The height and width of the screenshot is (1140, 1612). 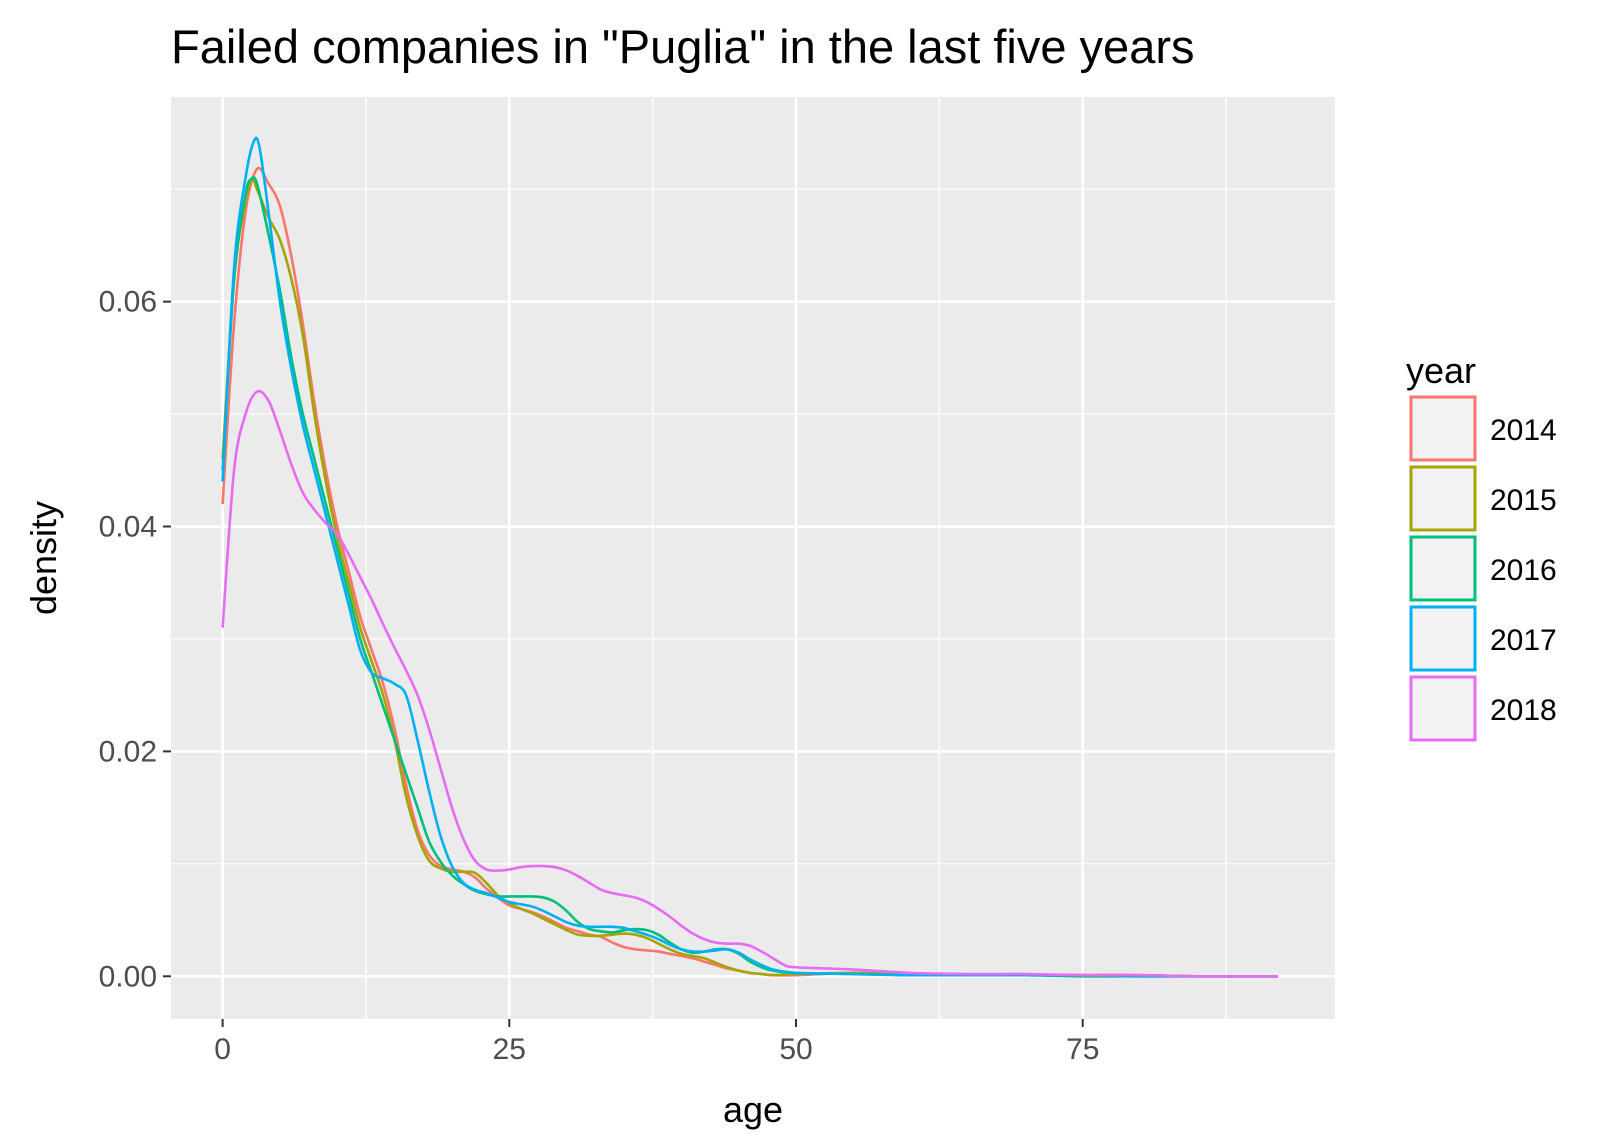 What do you see at coordinates (1443, 638) in the screenshot?
I see `legend-key-2017` at bounding box center [1443, 638].